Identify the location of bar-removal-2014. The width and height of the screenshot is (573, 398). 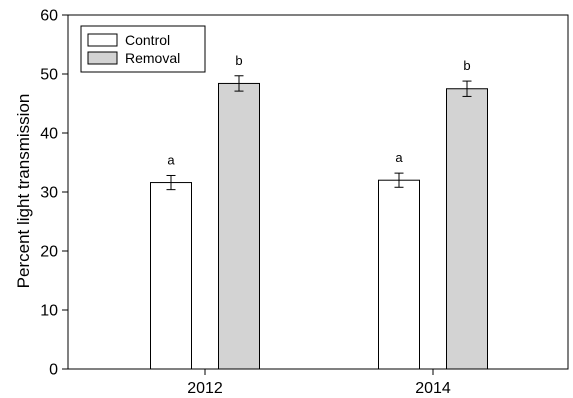
(467, 229).